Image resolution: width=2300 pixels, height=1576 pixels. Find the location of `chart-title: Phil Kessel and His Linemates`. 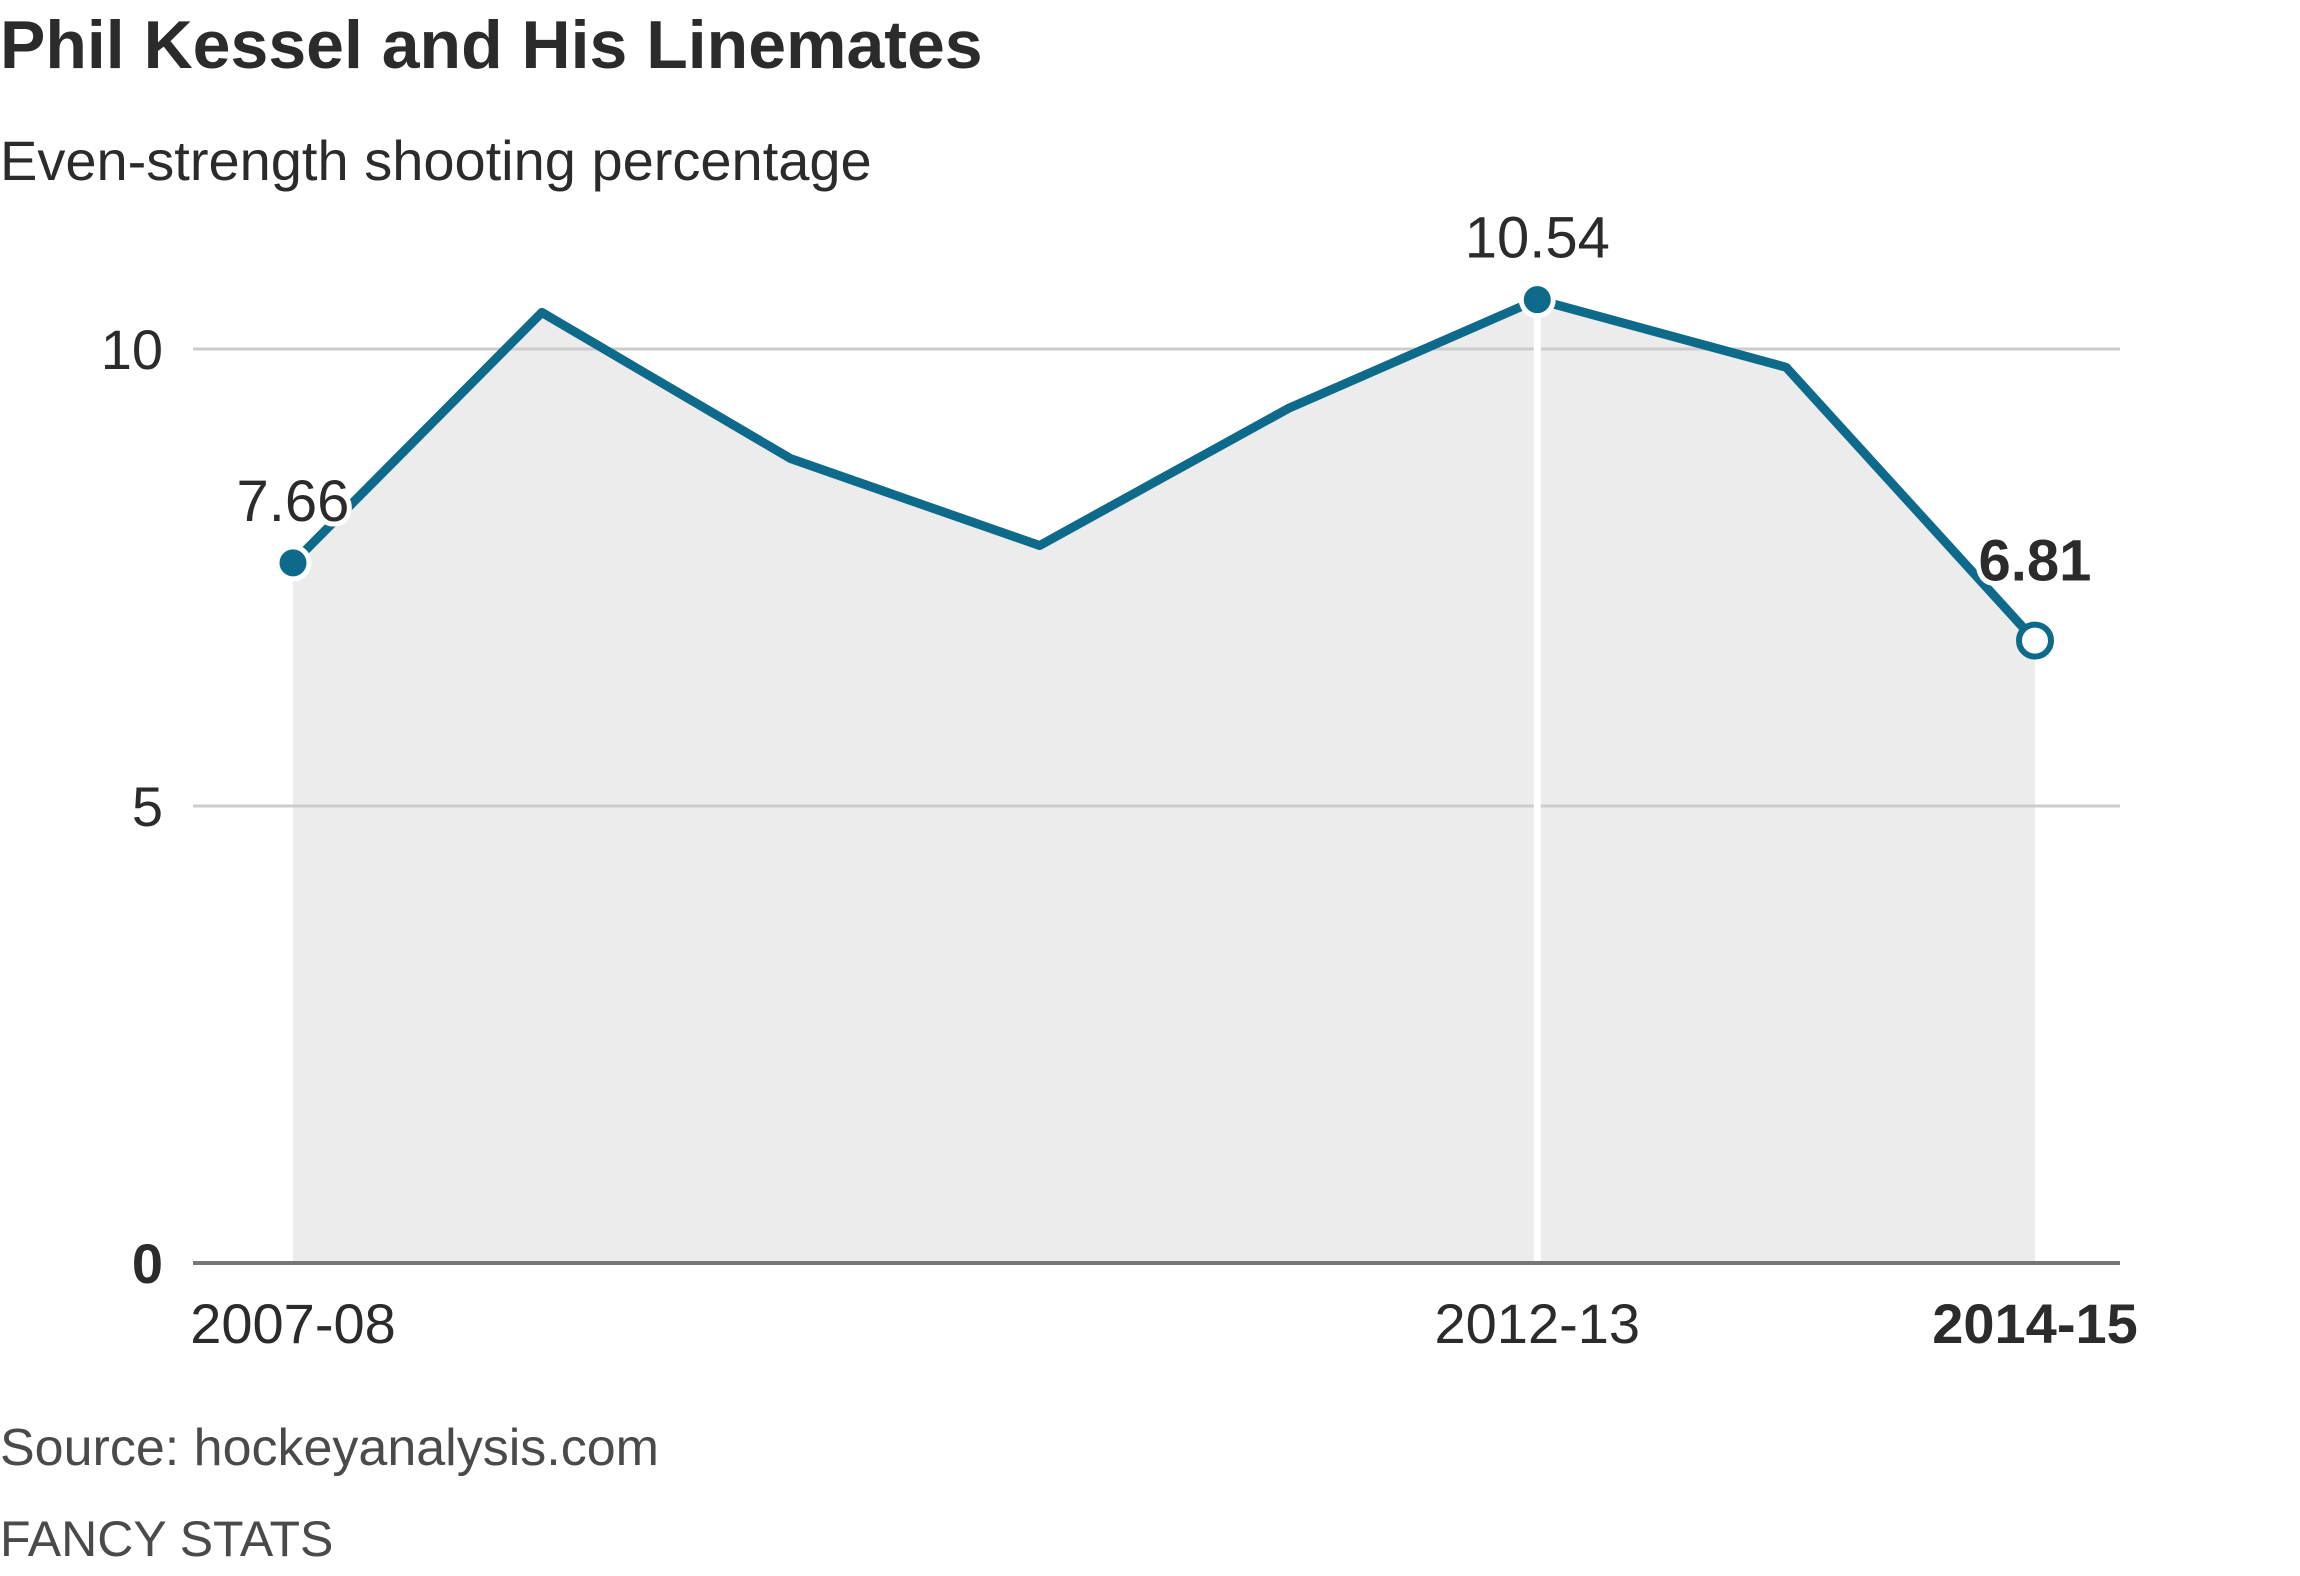

chart-title: Phil Kessel and His Linemates is located at coordinates (491, 45).